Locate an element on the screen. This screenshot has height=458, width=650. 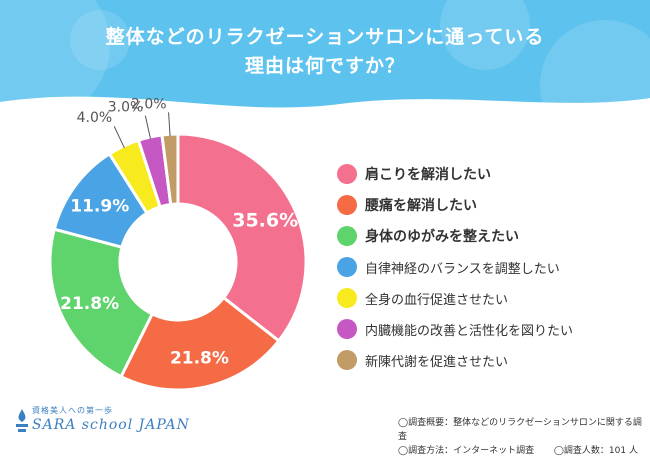
legend-label-6: 内臓機能の改善と活性化を図りたい is located at coordinates (469, 331).